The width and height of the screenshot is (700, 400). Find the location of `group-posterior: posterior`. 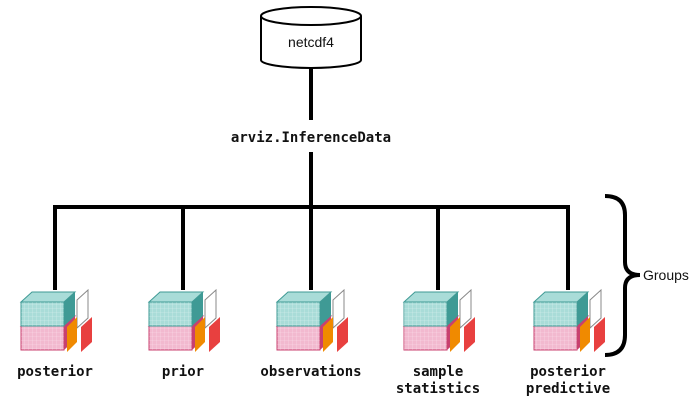

group-posterior: posterior is located at coordinates (55, 293).